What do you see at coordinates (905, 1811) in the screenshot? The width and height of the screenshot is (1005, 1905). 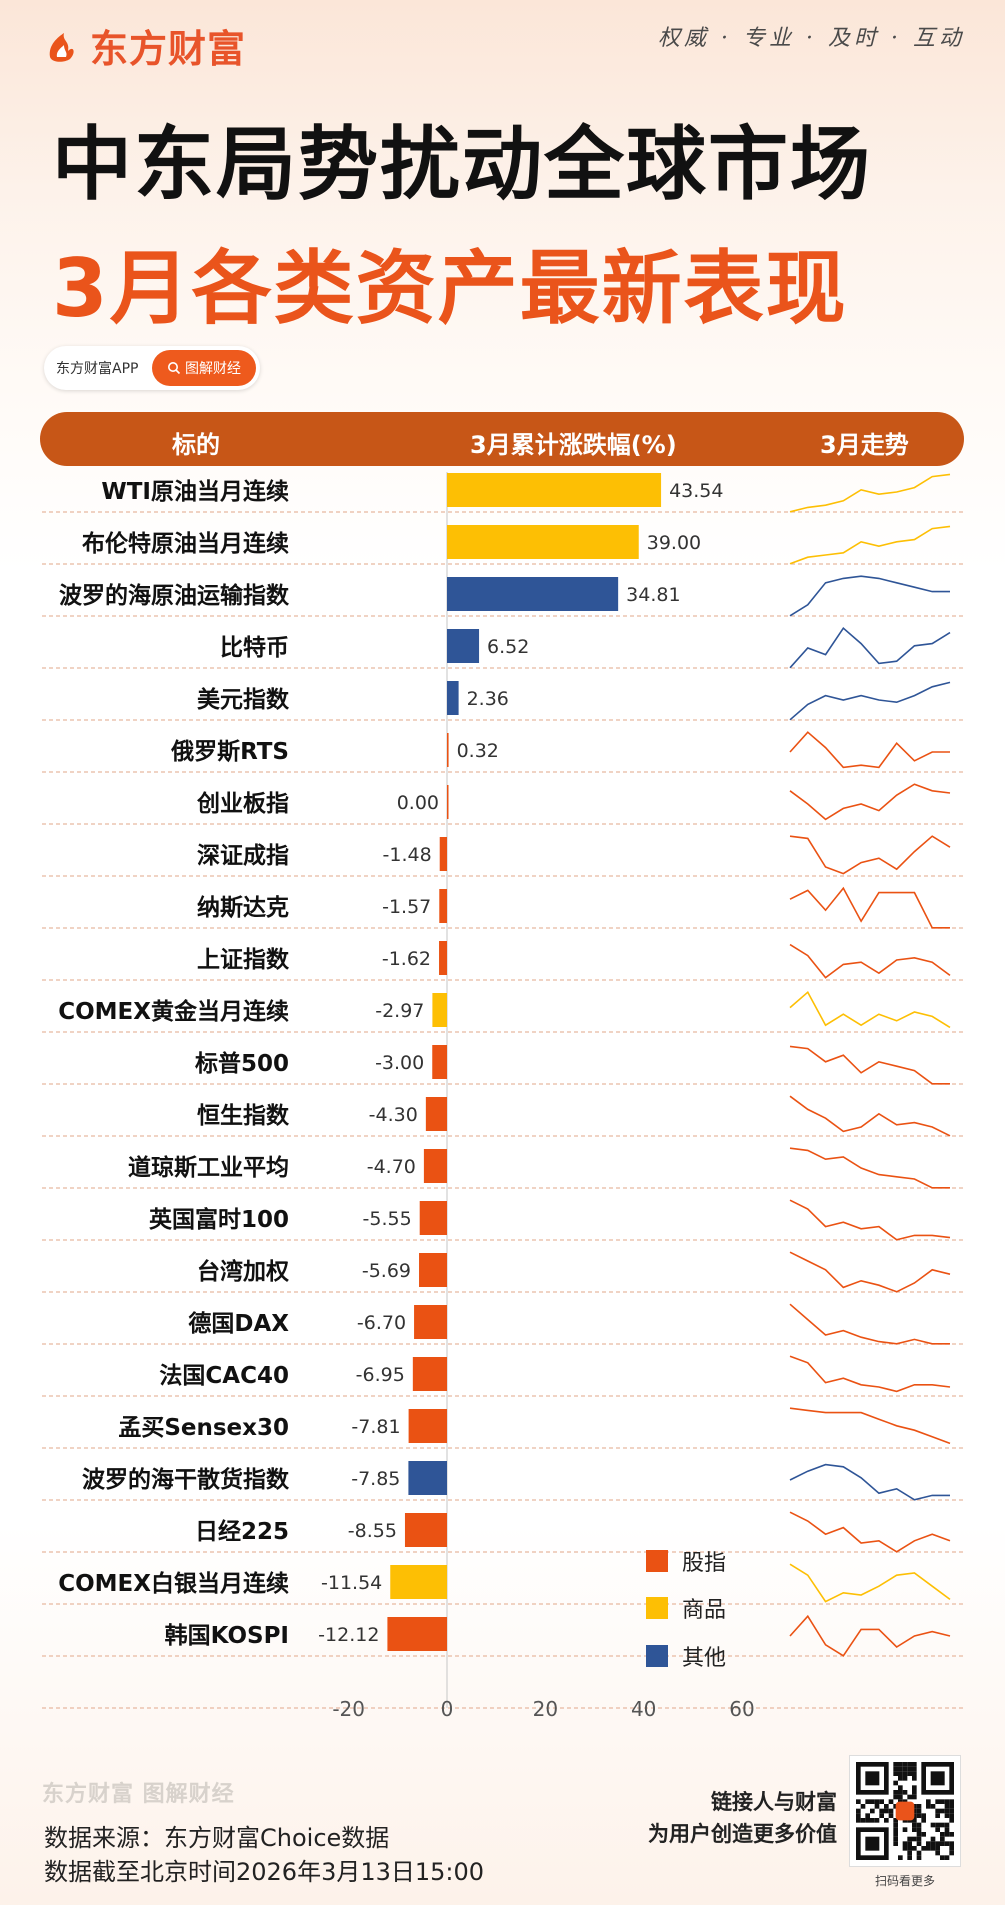 I see `qr-code` at bounding box center [905, 1811].